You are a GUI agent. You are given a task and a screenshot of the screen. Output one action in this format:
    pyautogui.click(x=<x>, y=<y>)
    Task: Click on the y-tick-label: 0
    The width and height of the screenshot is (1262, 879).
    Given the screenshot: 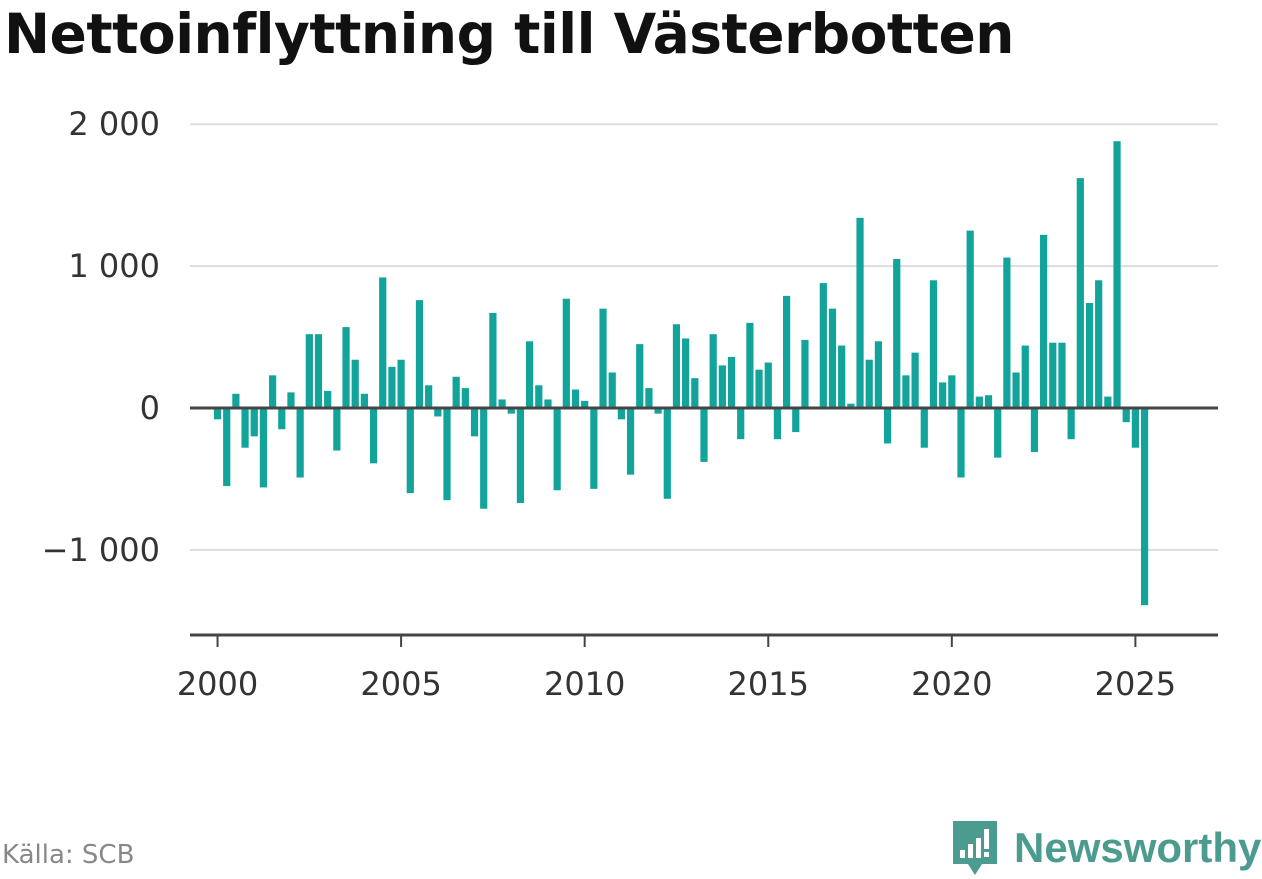 What is the action you would take?
    pyautogui.click(x=150, y=408)
    